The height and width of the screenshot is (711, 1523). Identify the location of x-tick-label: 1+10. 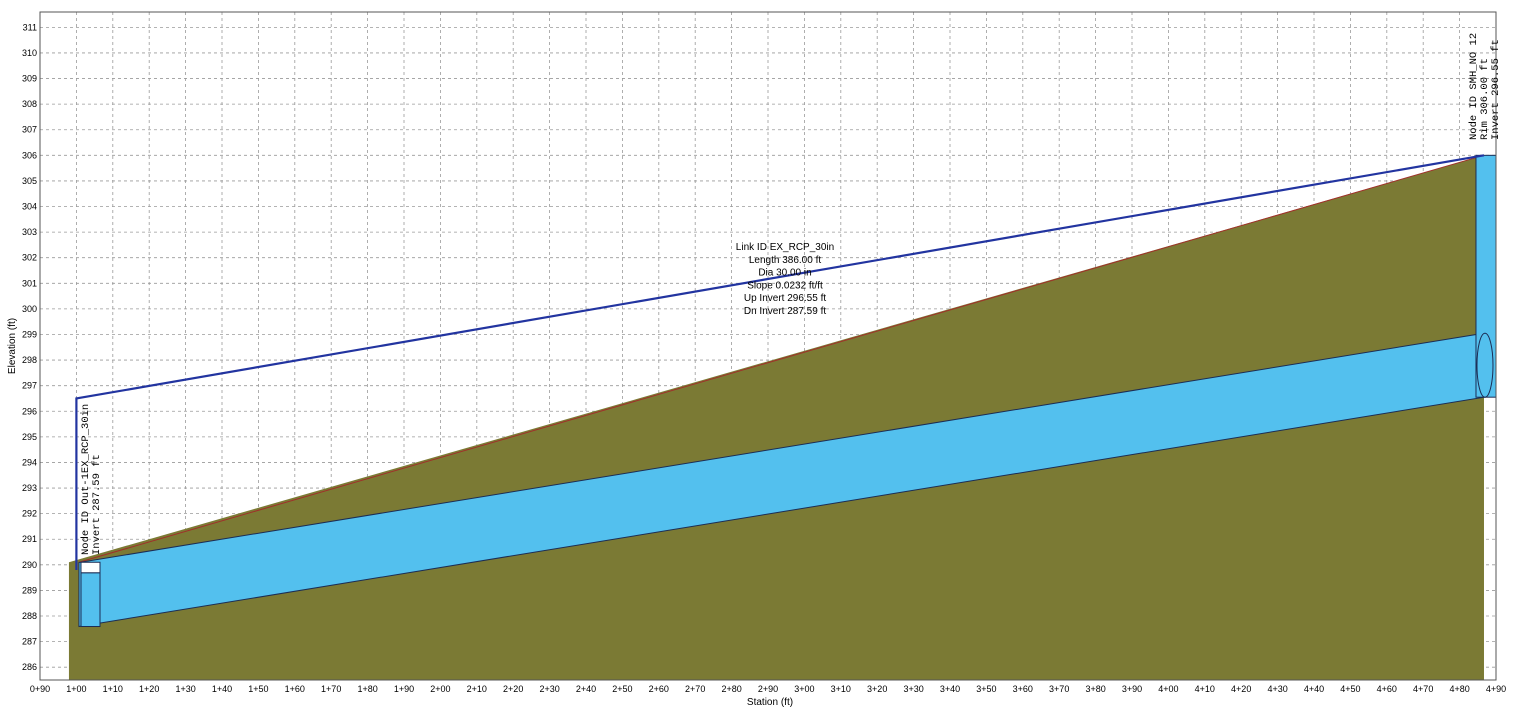
(113, 689).